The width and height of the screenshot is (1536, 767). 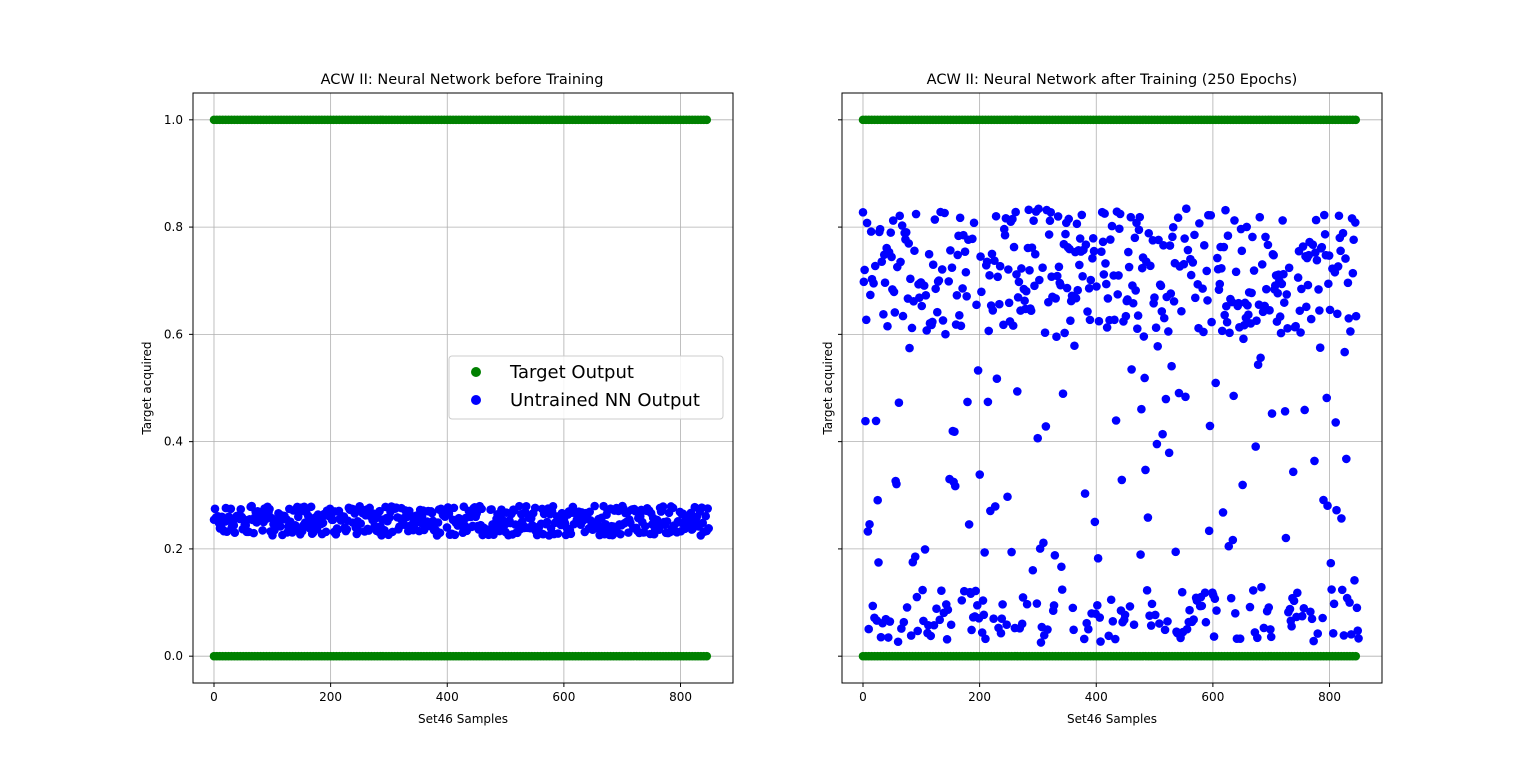 What do you see at coordinates (605, 400) in the screenshot?
I see `legend-label-untrained: Untrained NN Output` at bounding box center [605, 400].